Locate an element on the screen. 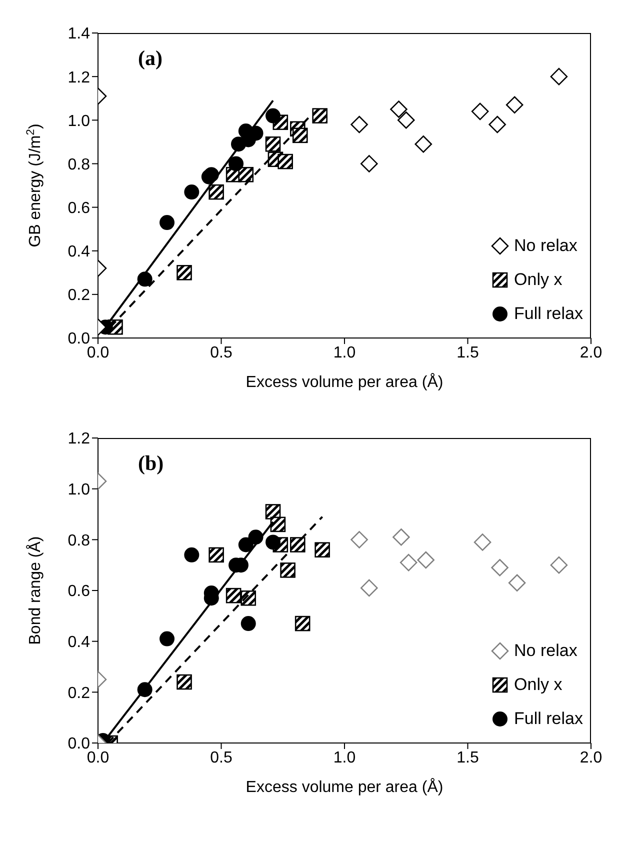 Image resolution: width=621 pixels, height=841 pixels. y-axis-title: Bond range (Å) is located at coordinates (35, 590).